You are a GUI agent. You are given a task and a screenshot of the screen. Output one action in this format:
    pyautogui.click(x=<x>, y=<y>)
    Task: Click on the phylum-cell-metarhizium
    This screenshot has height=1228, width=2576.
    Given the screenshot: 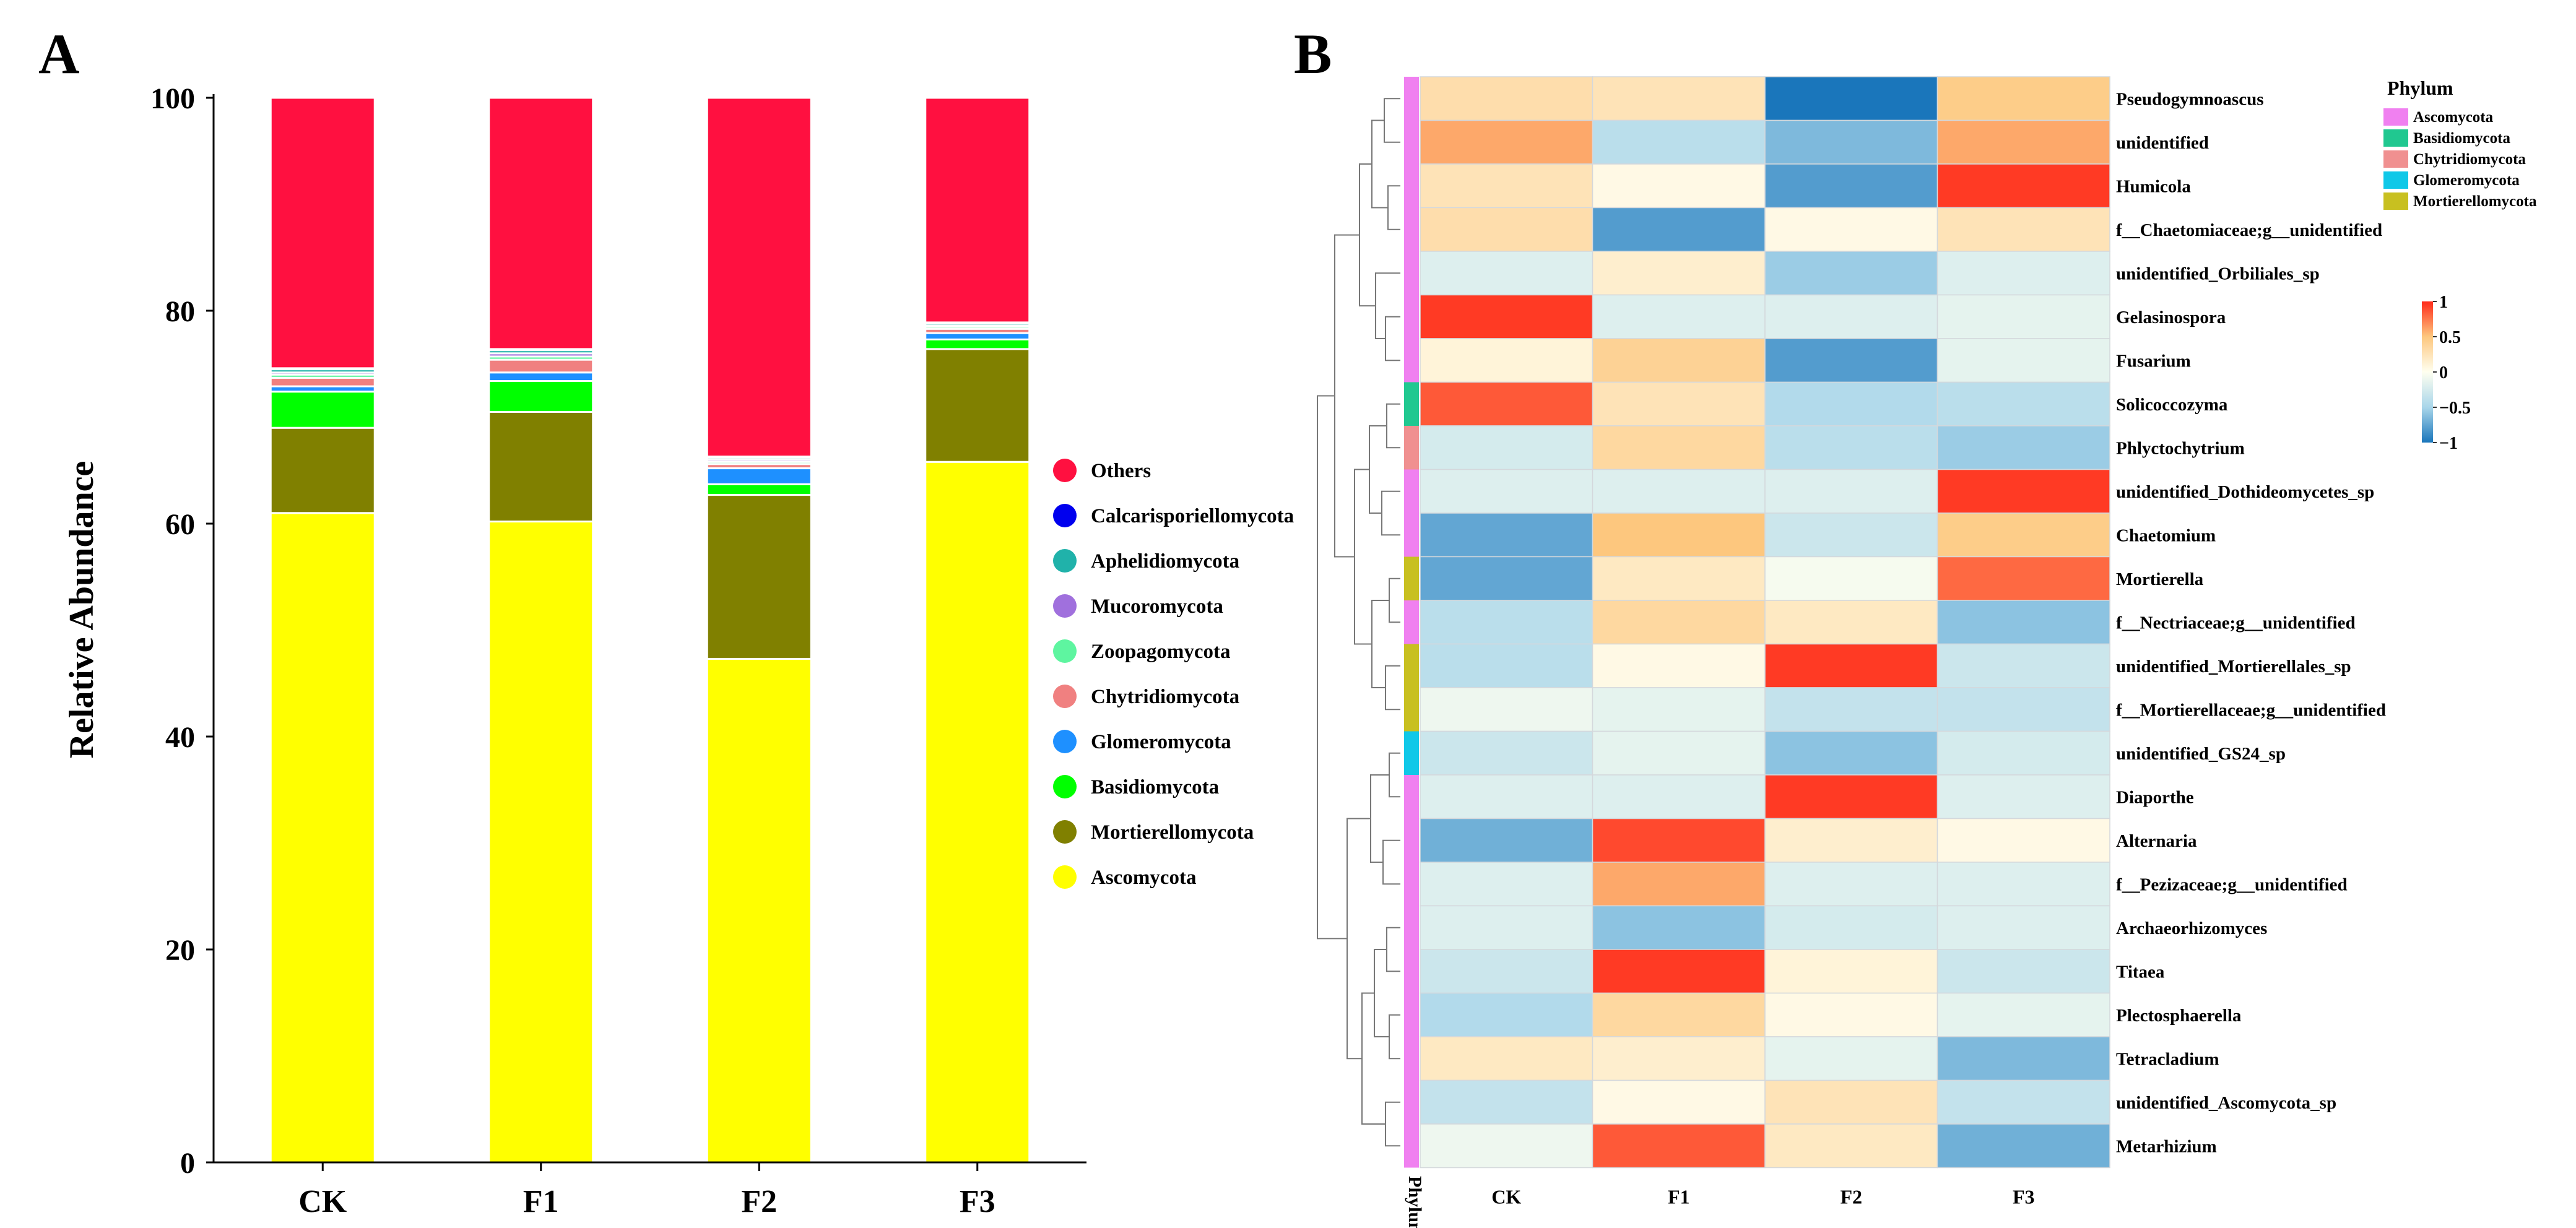 What is the action you would take?
    pyautogui.click(x=1411, y=1146)
    